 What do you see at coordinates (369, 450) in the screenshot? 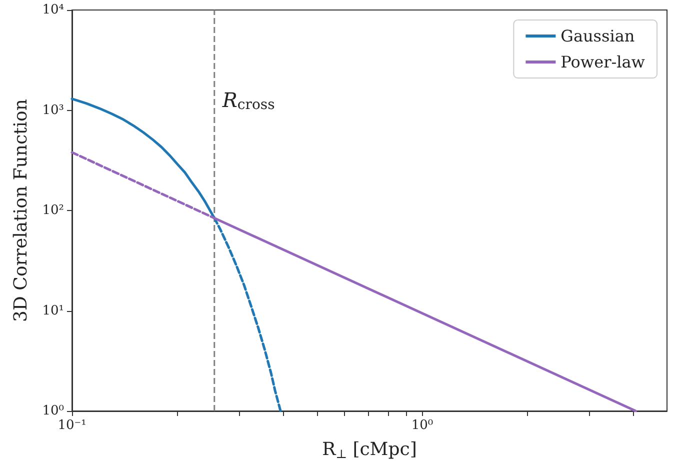
I see `x-axis-title: R⊥ [cMpc]` at bounding box center [369, 450].